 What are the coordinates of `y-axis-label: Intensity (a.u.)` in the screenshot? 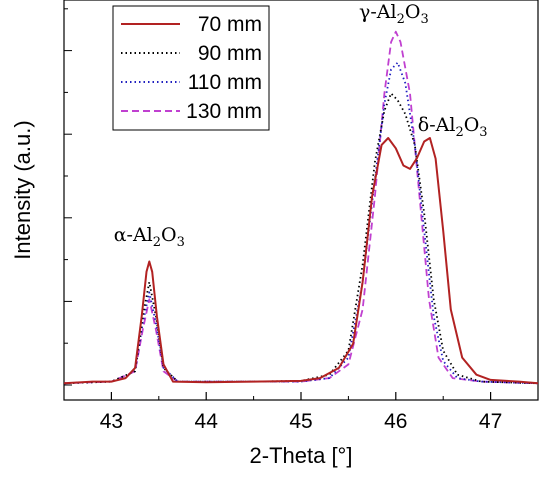 It's located at (22, 189).